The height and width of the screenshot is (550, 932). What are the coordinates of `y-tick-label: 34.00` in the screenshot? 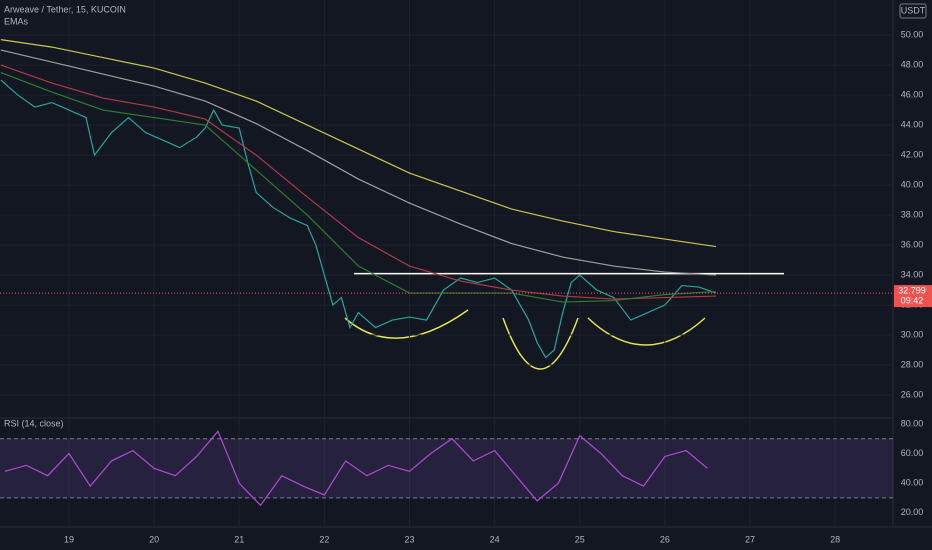 It's located at (912, 274).